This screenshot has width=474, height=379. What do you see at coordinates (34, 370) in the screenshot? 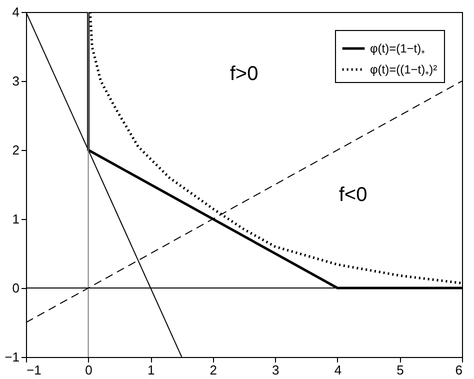
I see `x-tick-label: −1` at bounding box center [34, 370].